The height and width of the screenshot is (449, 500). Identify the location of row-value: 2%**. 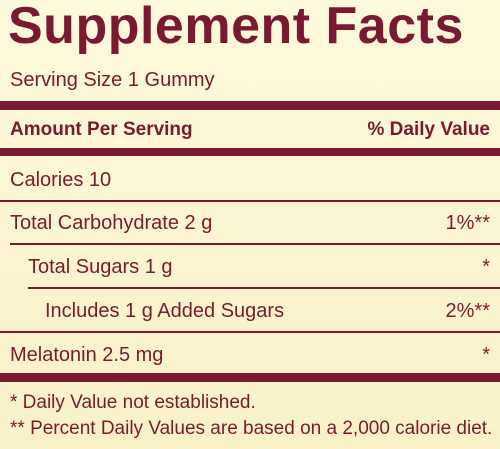
(467, 311).